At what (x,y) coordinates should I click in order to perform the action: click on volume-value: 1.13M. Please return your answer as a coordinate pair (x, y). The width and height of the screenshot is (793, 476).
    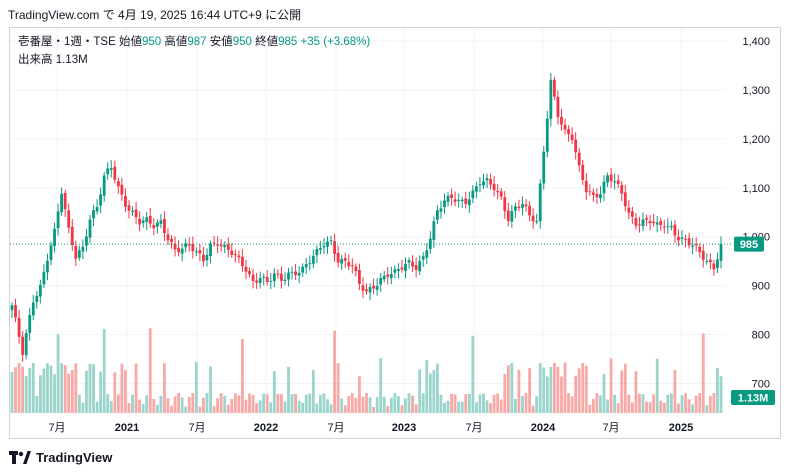
    Looking at the image, I should click on (71, 60).